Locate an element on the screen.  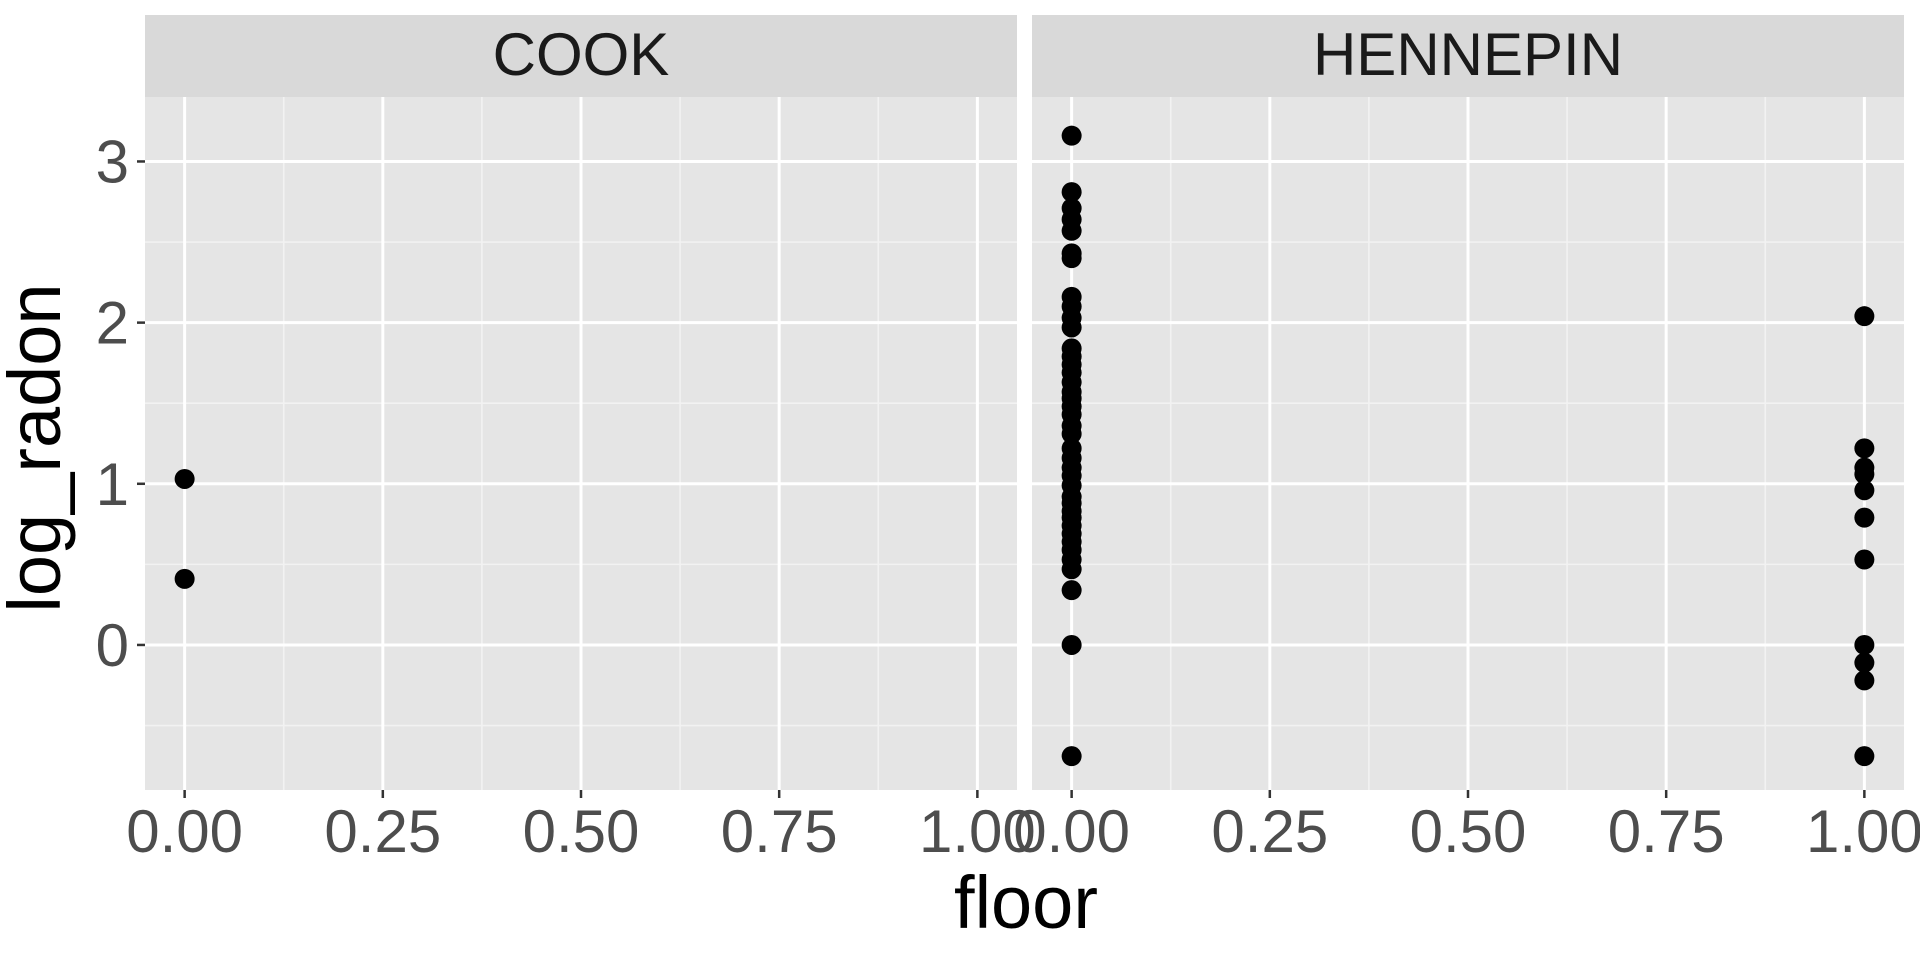
facet-strip-label: COOK is located at coordinates (581, 54).